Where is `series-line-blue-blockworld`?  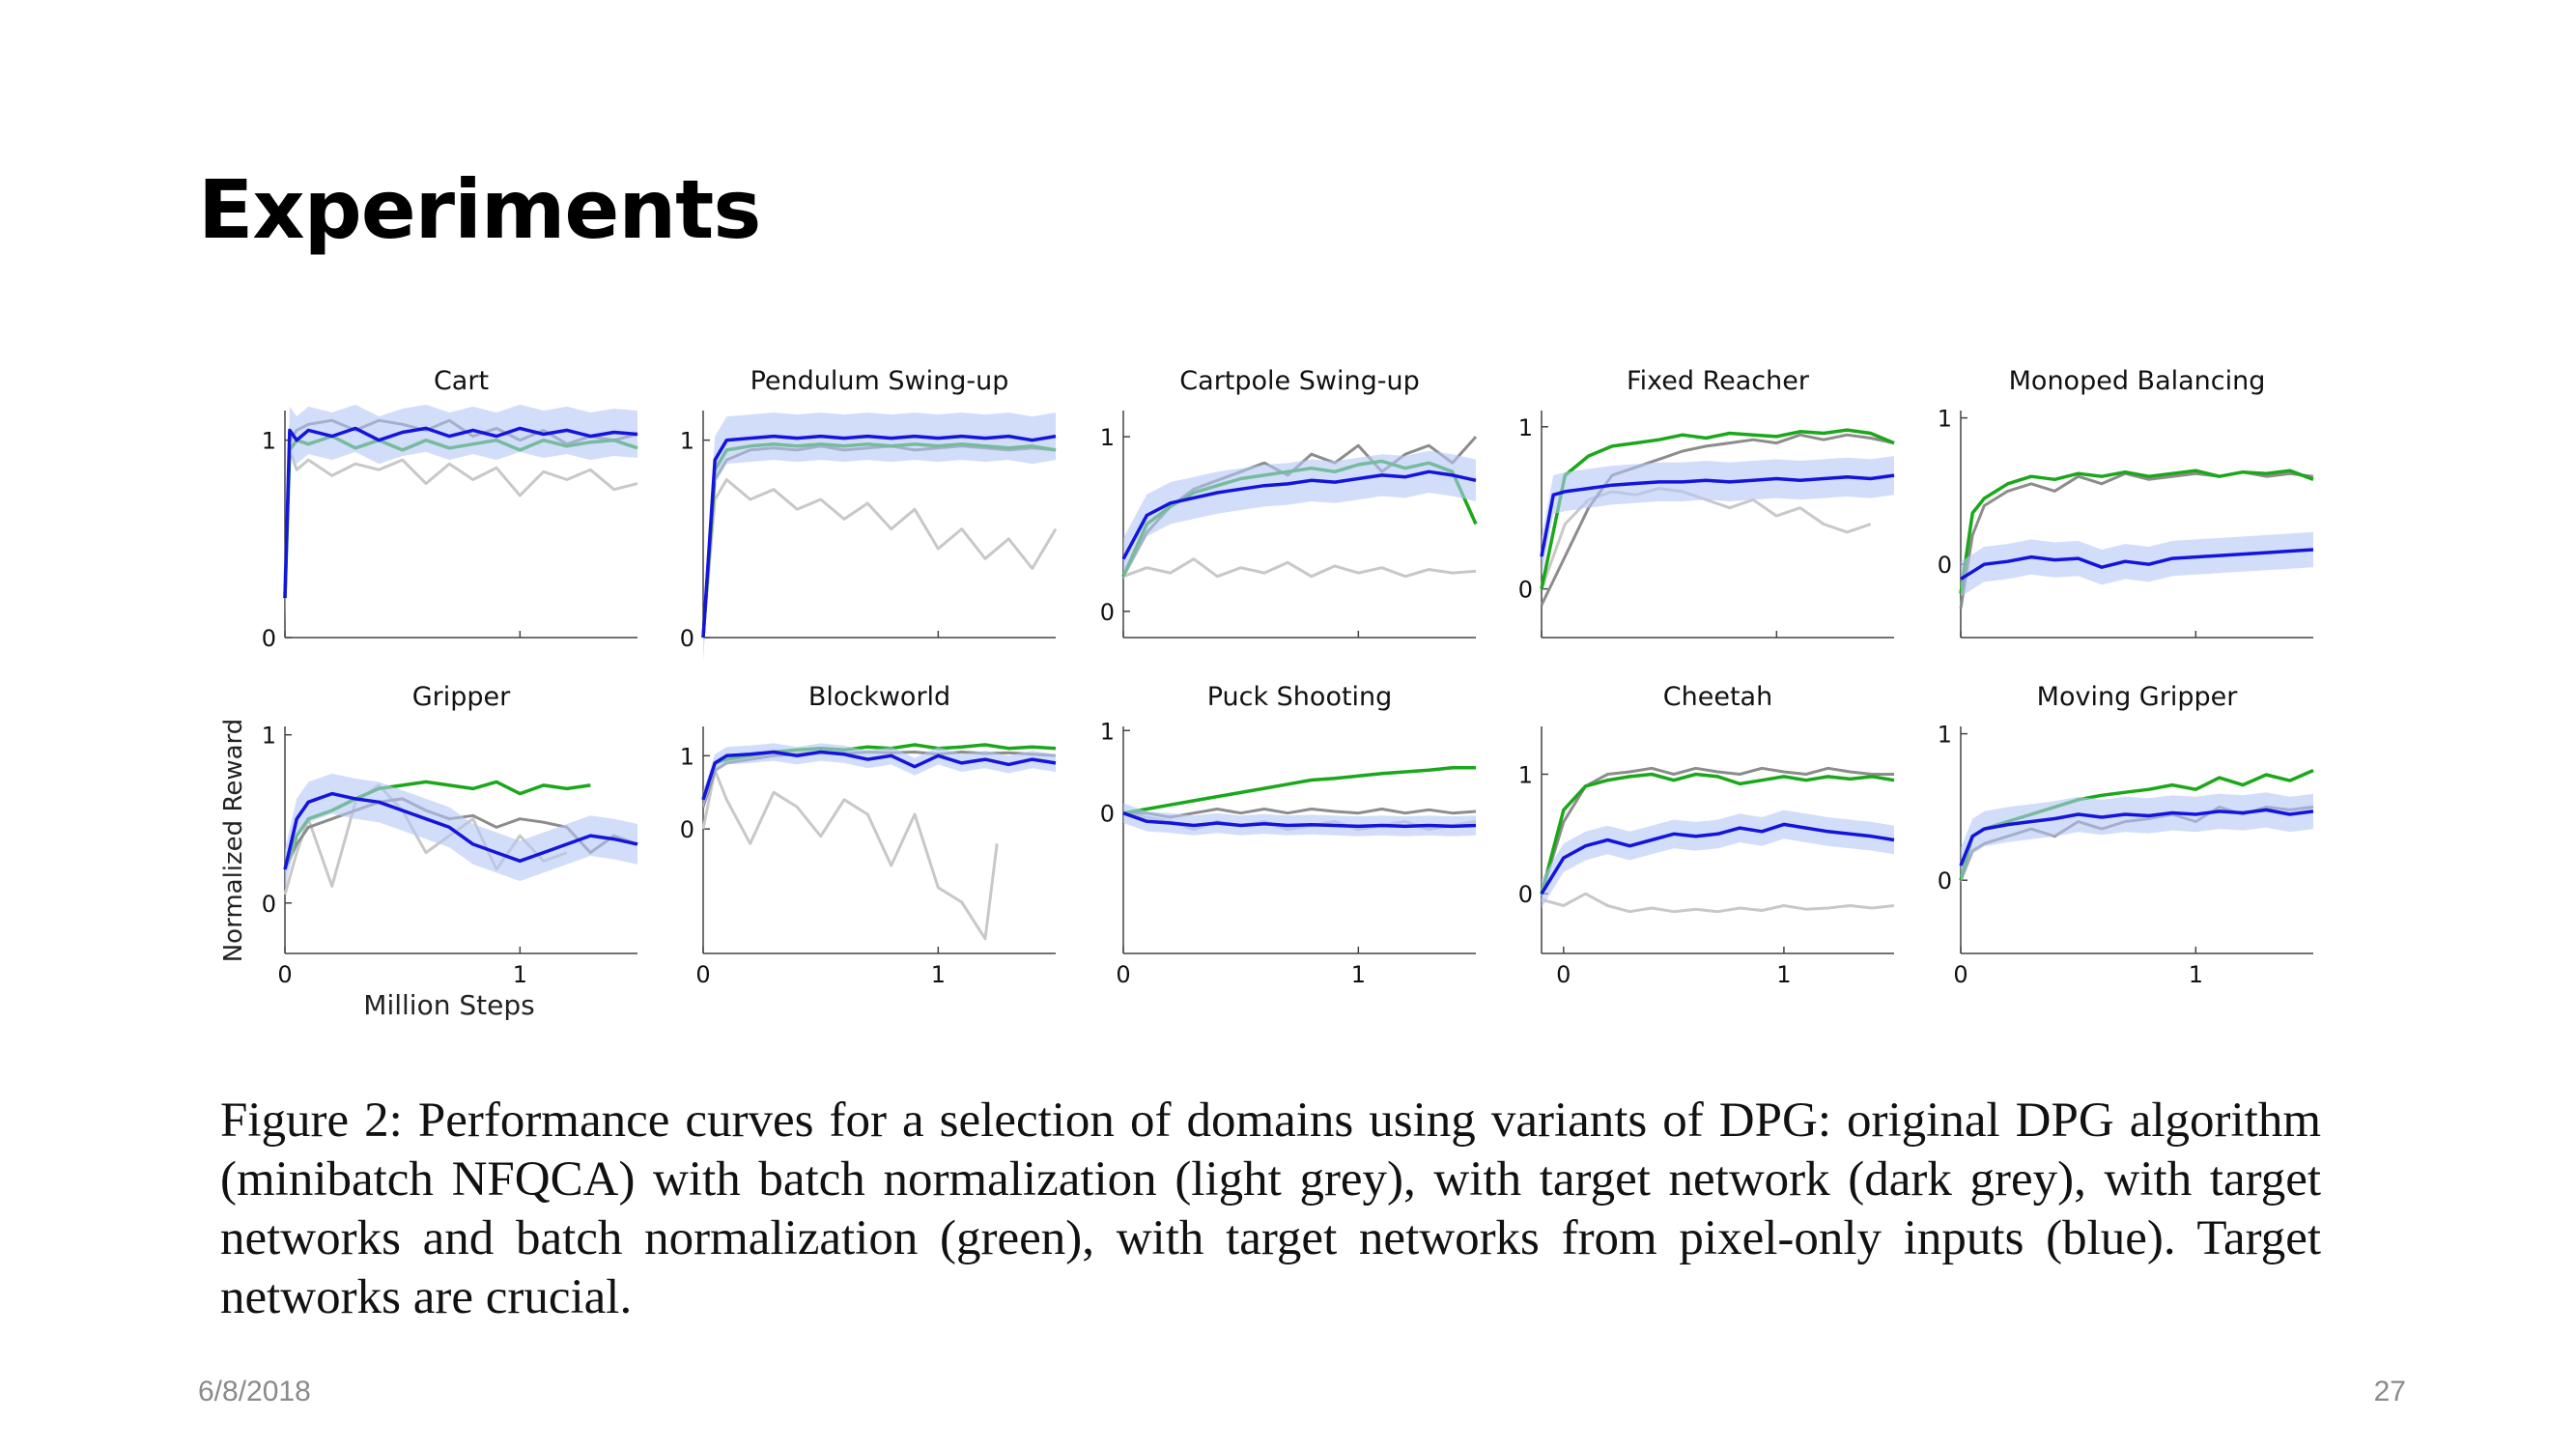 series-line-blue-blockworld is located at coordinates (879, 775).